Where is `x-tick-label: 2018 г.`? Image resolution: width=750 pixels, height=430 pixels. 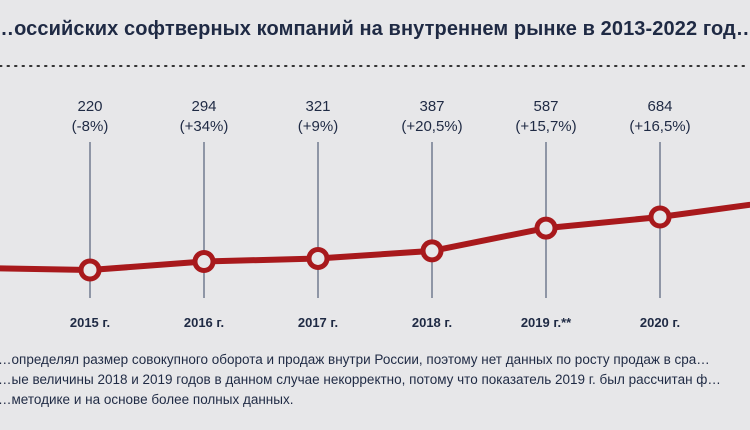 x-tick-label: 2018 г. is located at coordinates (432, 322).